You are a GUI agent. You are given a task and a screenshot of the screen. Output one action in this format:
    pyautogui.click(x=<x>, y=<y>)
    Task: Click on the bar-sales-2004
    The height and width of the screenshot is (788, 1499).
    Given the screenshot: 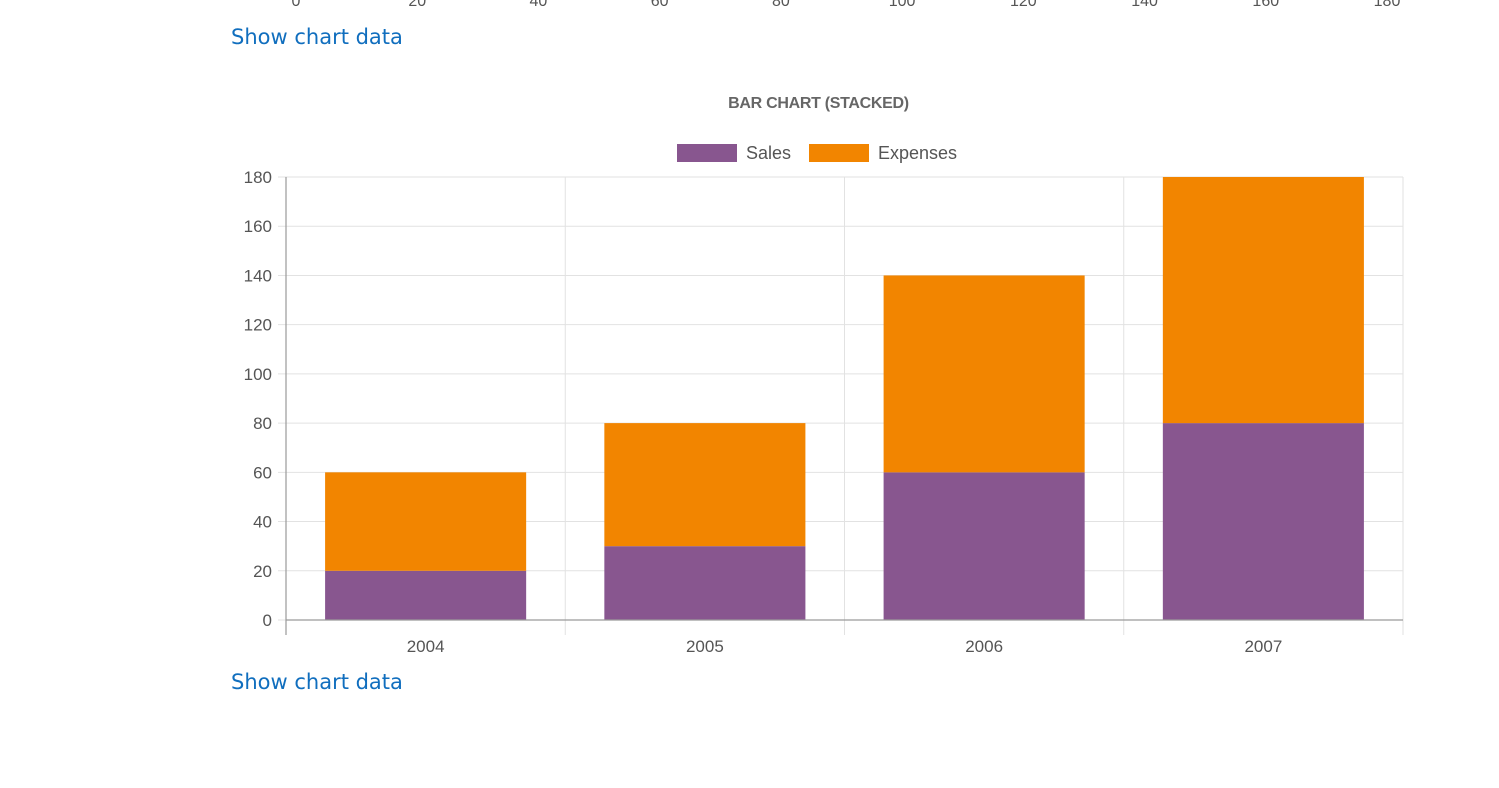 What is the action you would take?
    pyautogui.click(x=426, y=595)
    